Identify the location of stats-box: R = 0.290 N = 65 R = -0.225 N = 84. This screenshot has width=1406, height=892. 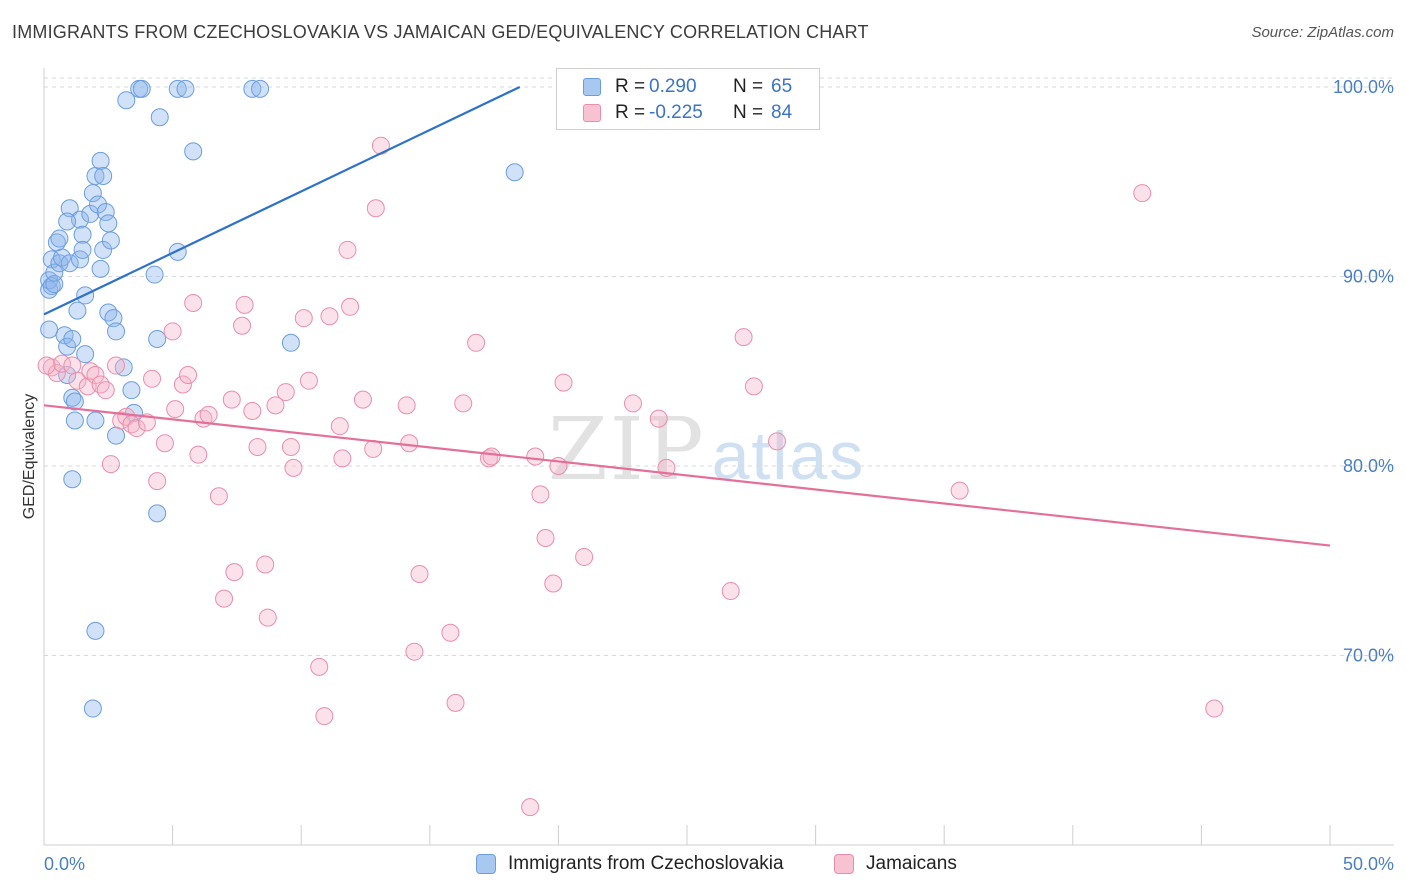
(688, 99).